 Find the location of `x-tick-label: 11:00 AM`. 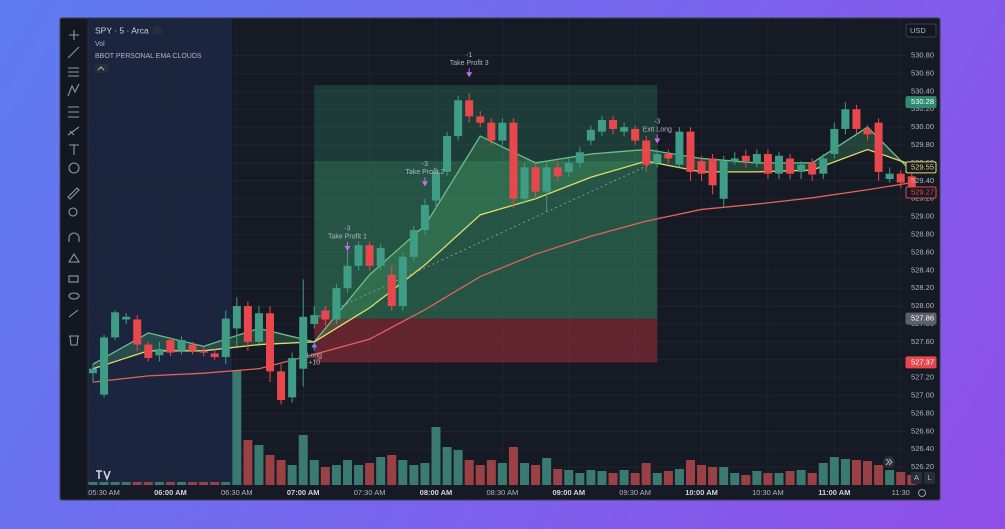

x-tick-label: 11:00 AM is located at coordinates (834, 492).